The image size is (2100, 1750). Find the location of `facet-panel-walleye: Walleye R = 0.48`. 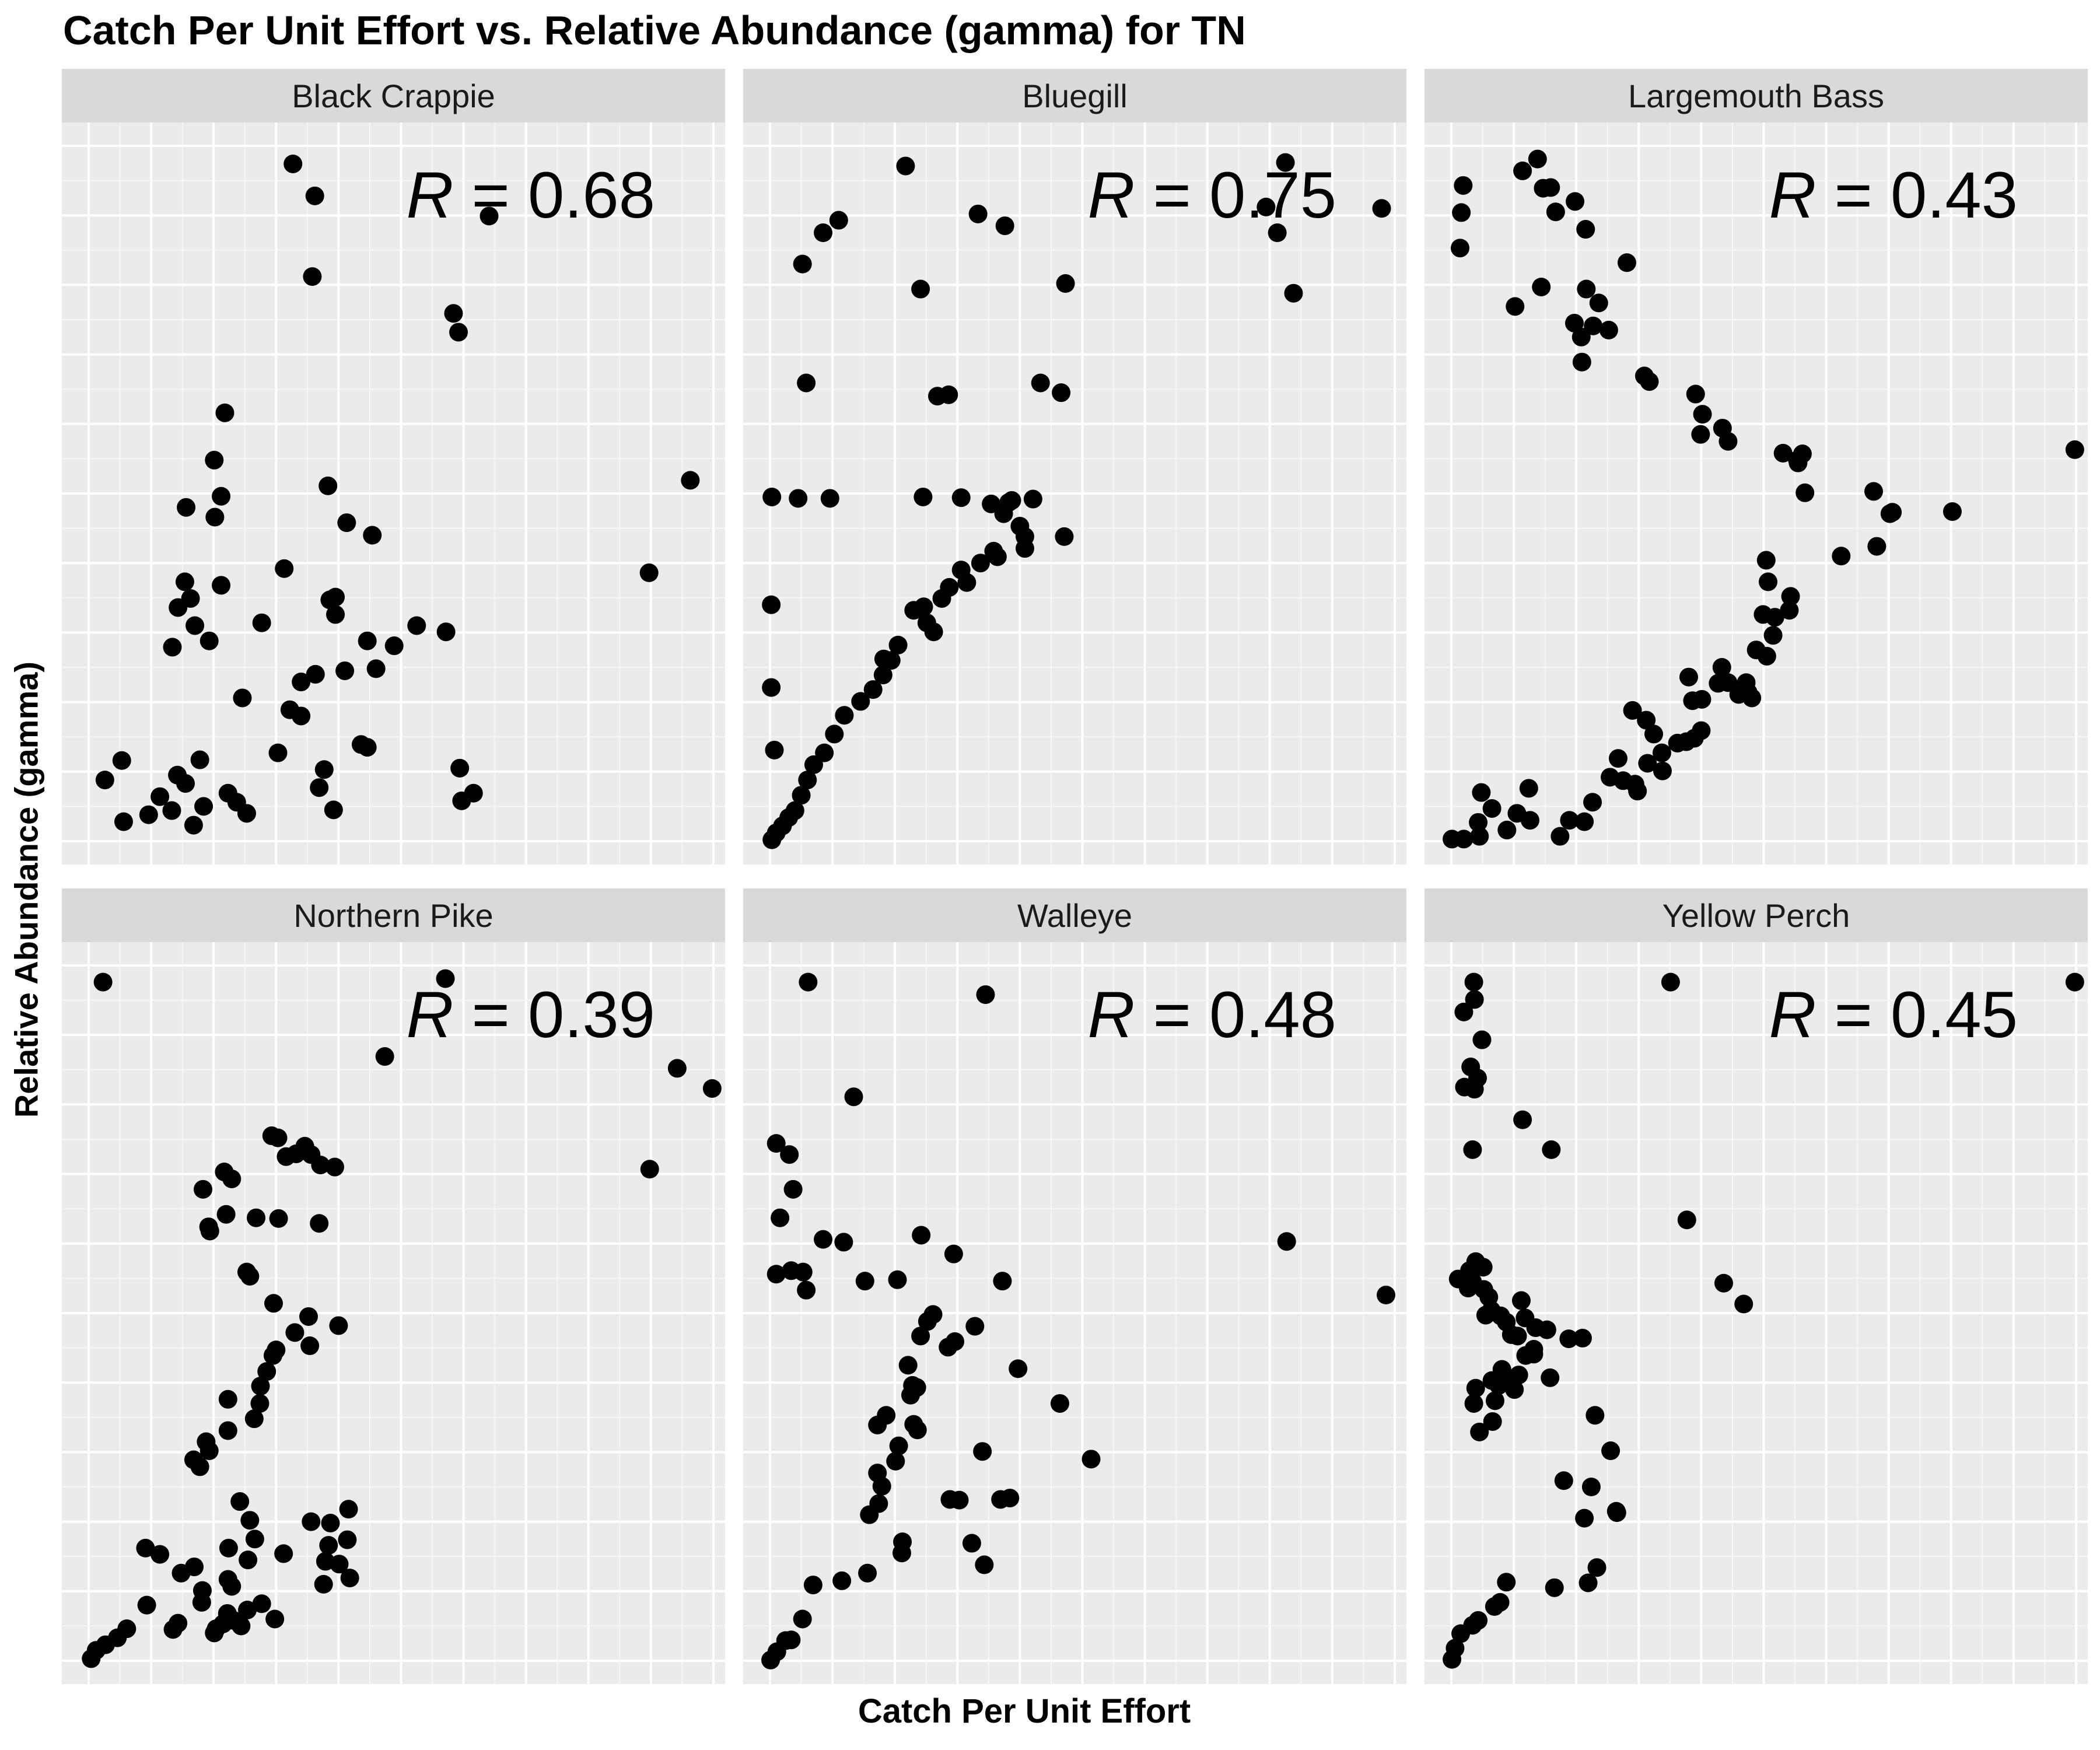

facet-panel-walleye: Walleye R = 0.48 is located at coordinates (1074, 1286).